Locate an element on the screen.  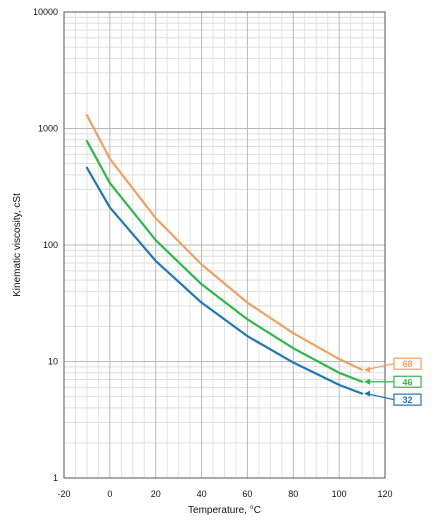
series-label-68: 68 is located at coordinates (407, 364).